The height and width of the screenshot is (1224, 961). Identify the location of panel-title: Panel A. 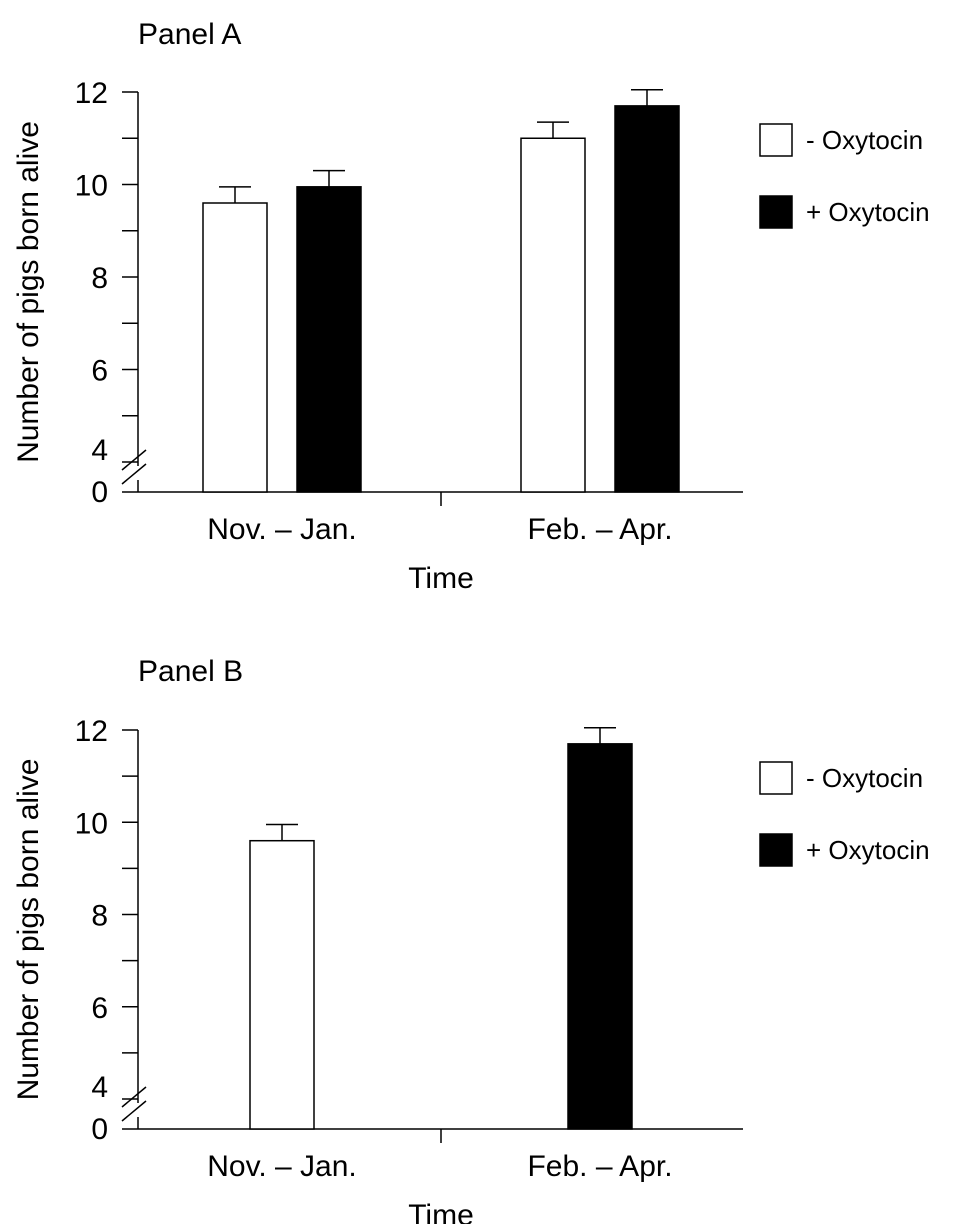
(189, 34).